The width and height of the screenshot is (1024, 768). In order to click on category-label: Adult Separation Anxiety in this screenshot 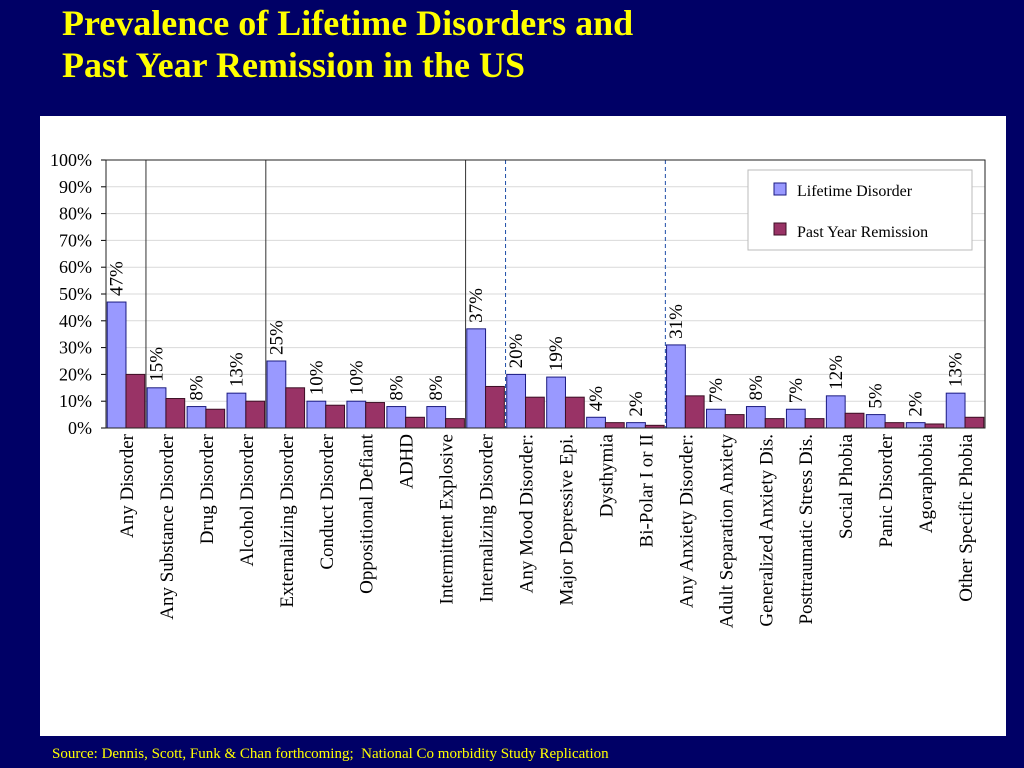, I will do `click(726, 531)`.